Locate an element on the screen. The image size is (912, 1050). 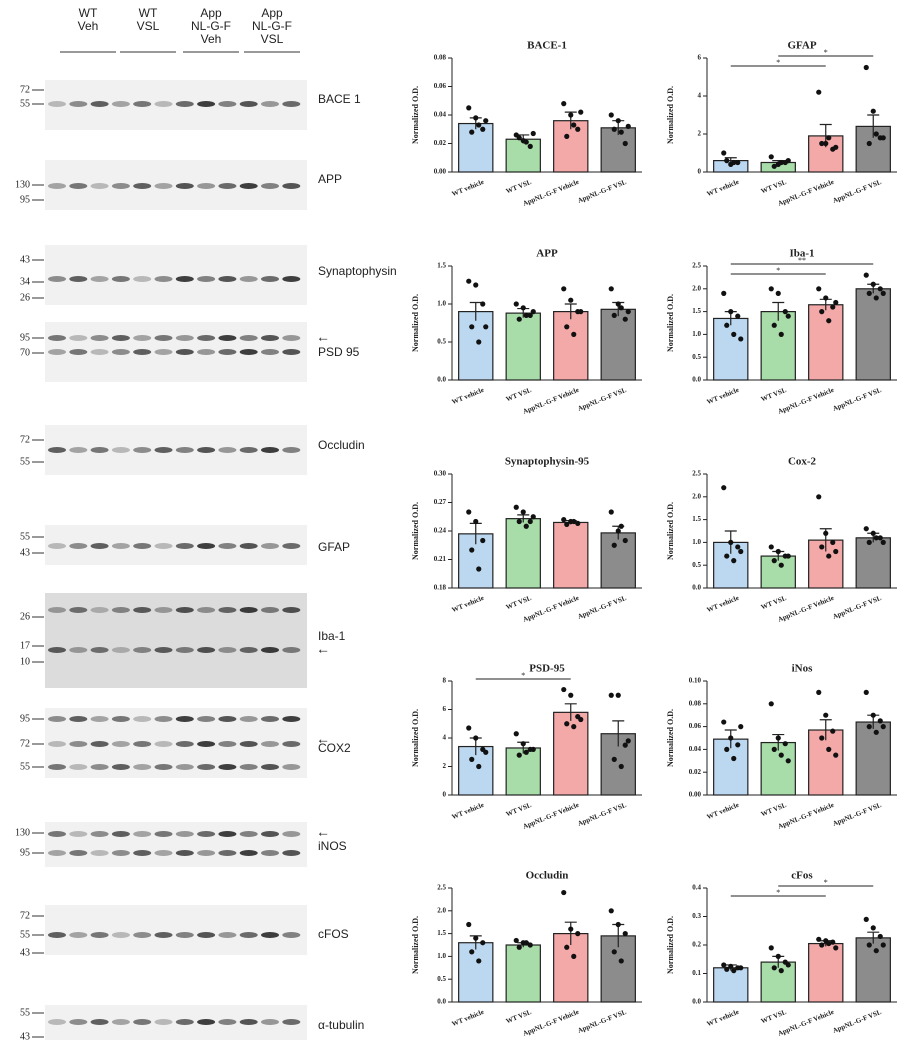
y-axis-label: Normalized O.D. is located at coordinates (670, 323).